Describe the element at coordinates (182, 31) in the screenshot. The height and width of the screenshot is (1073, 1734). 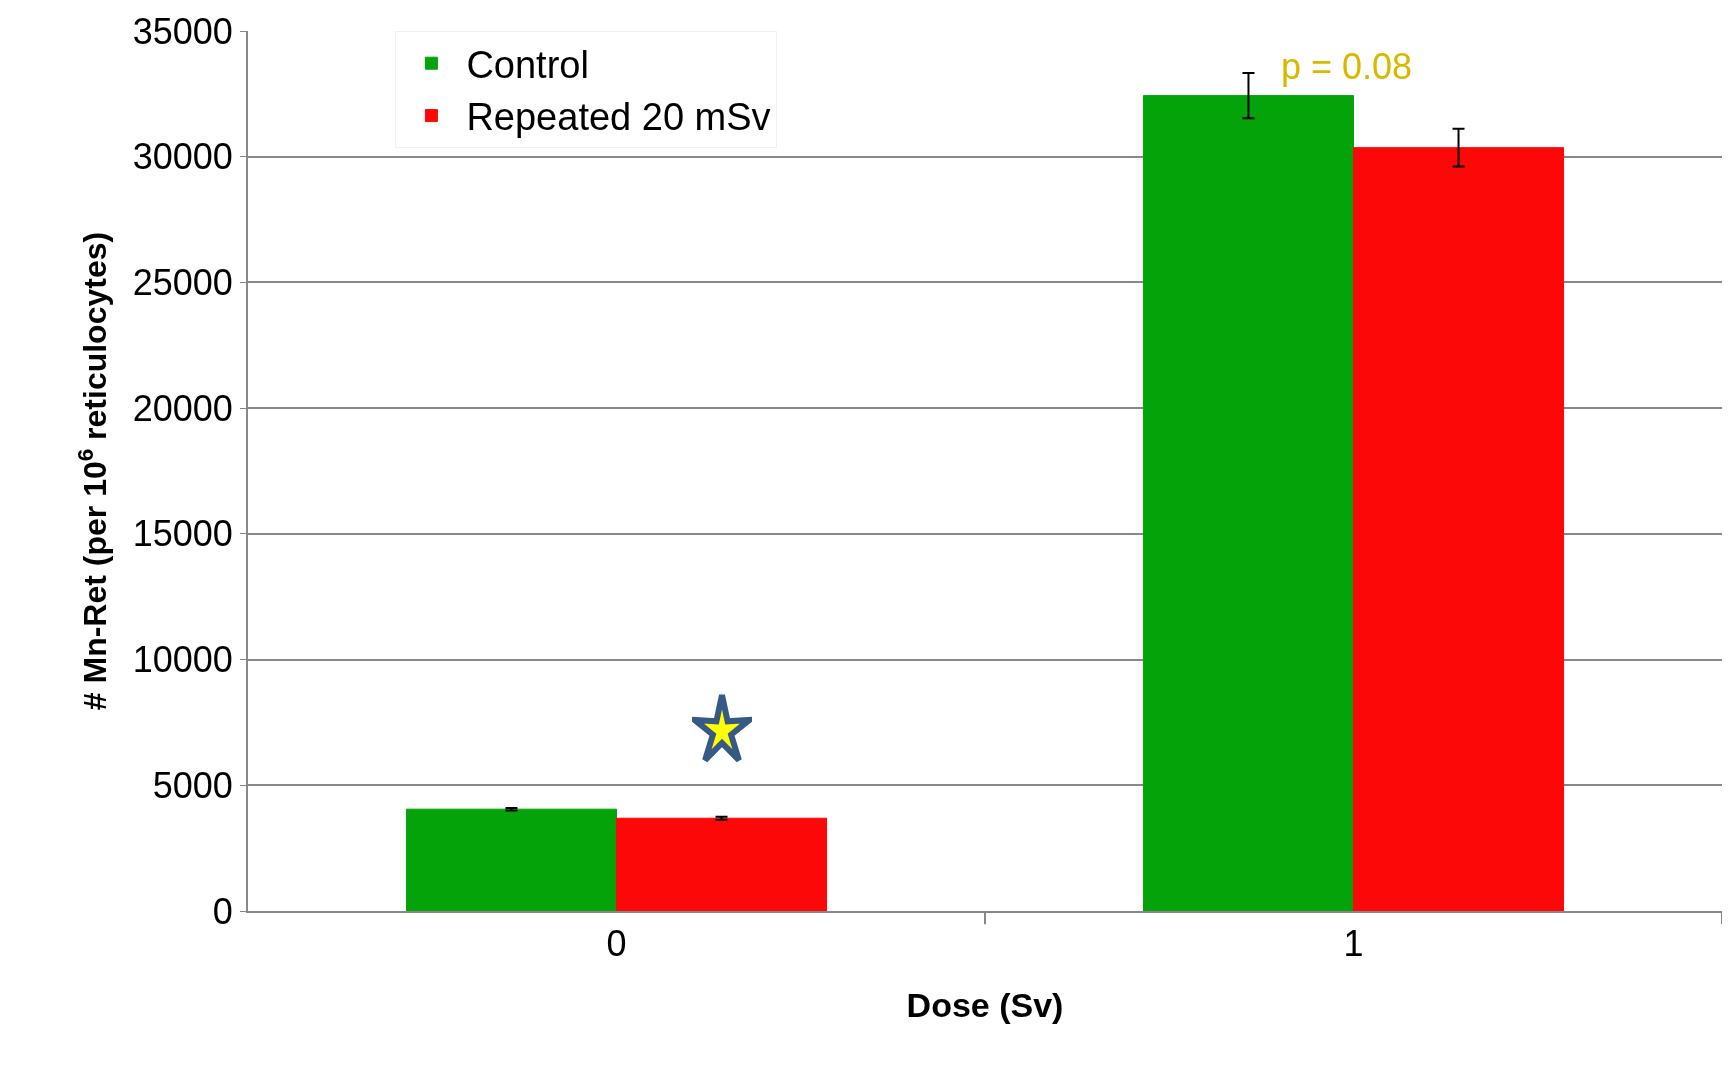
I see `y-tick-label: 35000` at that location.